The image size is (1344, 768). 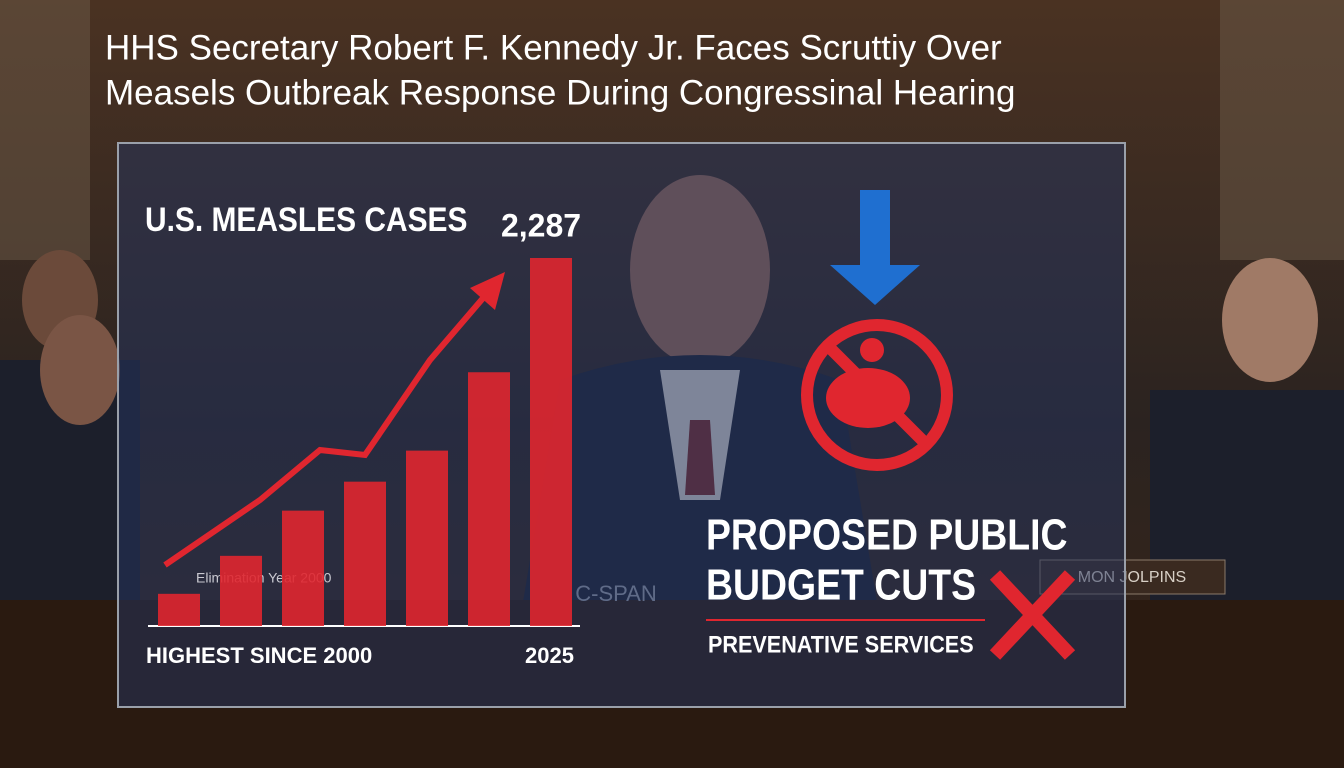 What do you see at coordinates (1032, 615) in the screenshot?
I see `red-x` at bounding box center [1032, 615].